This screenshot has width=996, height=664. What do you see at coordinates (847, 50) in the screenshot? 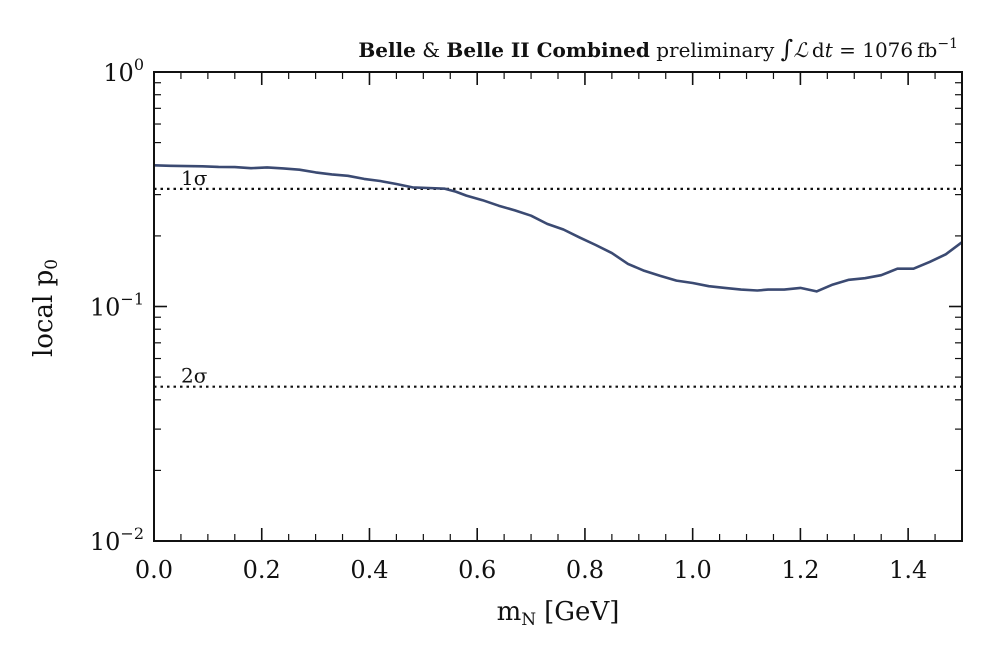
I see `title-equals: =` at bounding box center [847, 50].